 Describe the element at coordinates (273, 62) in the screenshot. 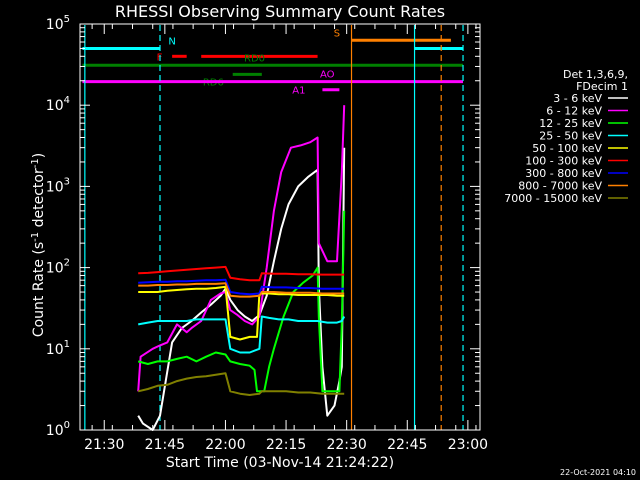

I see `flag-bars: NSFRD0RD6AOA1` at that location.